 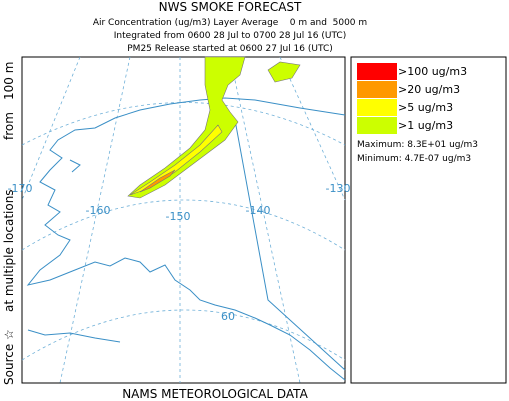 What do you see at coordinates (9, 250) in the screenshot?
I see `locations-label: at multiple locations` at bounding box center [9, 250].